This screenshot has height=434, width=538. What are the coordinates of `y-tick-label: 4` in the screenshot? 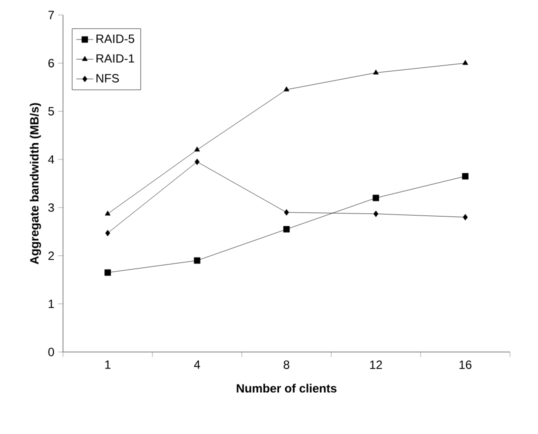 It's located at (51, 159).